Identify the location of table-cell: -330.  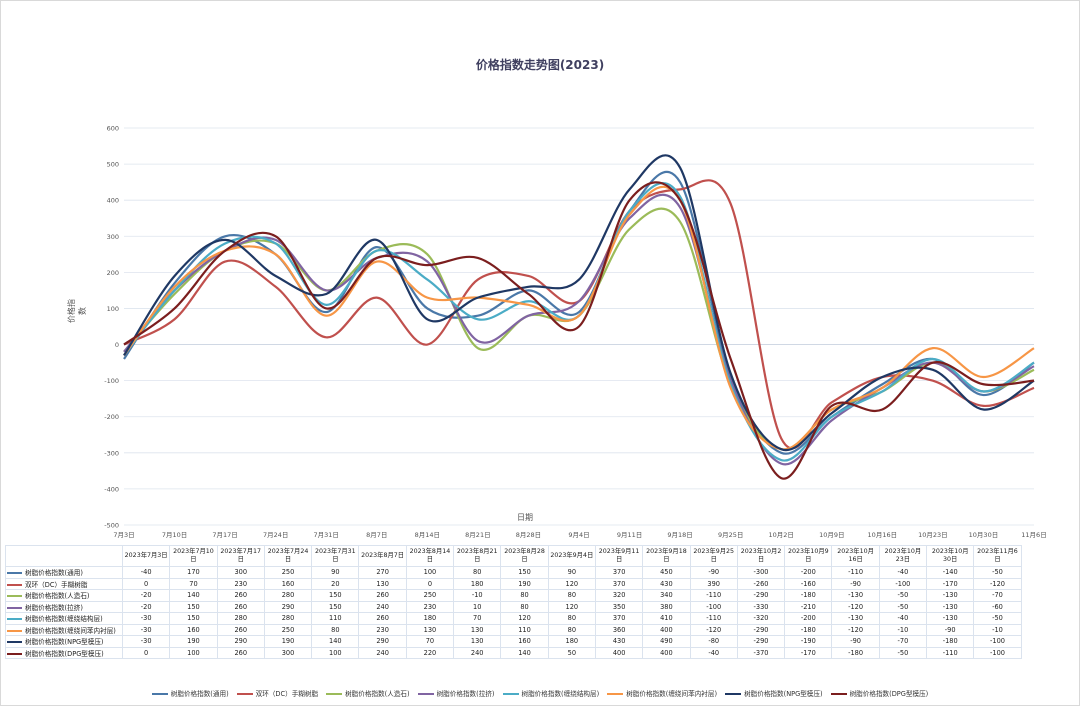
(761, 606).